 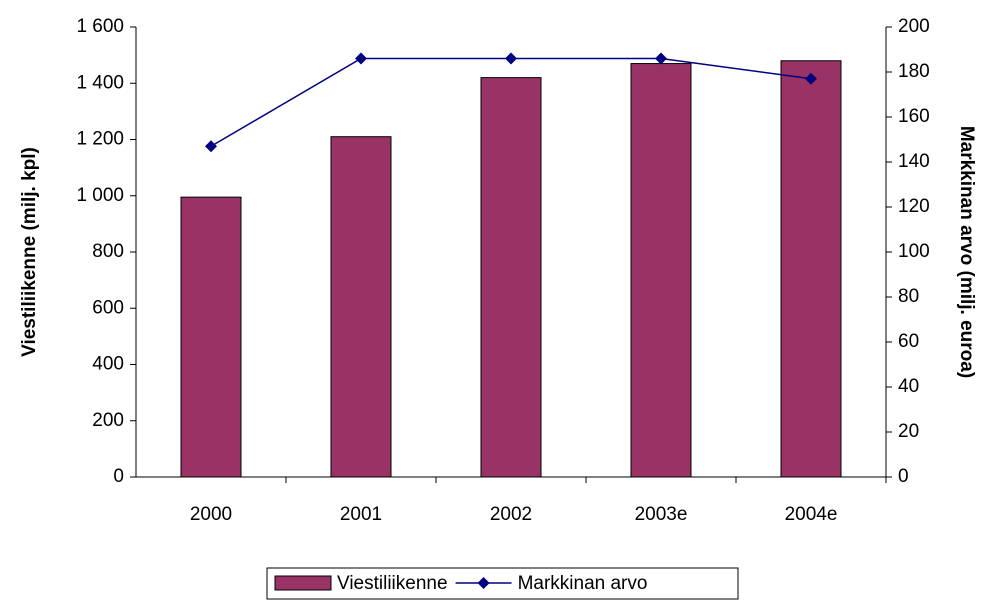 I want to click on y2-tick-label: 80, so click(x=908, y=296).